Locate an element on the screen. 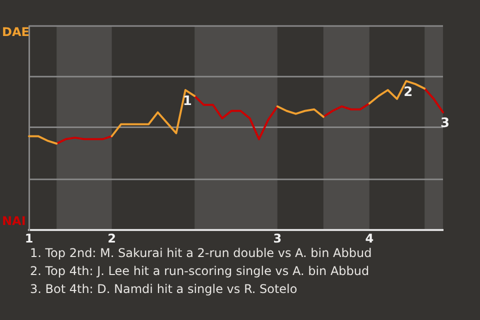 The width and height of the screenshot is (480, 320). annotation: 2 is located at coordinates (408, 92).